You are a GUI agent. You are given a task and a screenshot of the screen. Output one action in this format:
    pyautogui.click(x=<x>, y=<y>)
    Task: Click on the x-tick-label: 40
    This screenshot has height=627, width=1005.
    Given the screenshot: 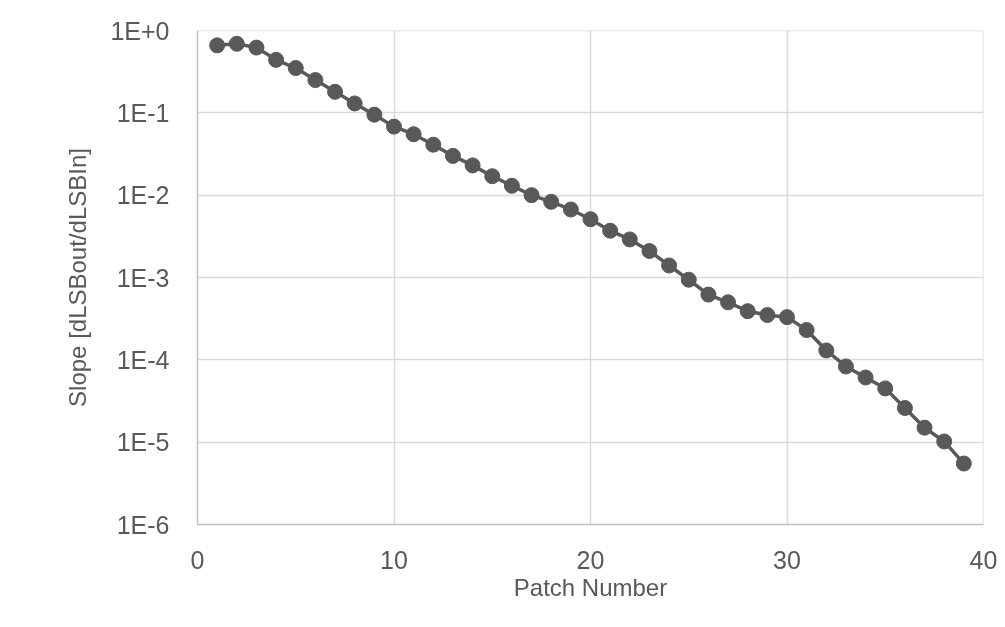 What is the action you would take?
    pyautogui.click(x=983, y=559)
    